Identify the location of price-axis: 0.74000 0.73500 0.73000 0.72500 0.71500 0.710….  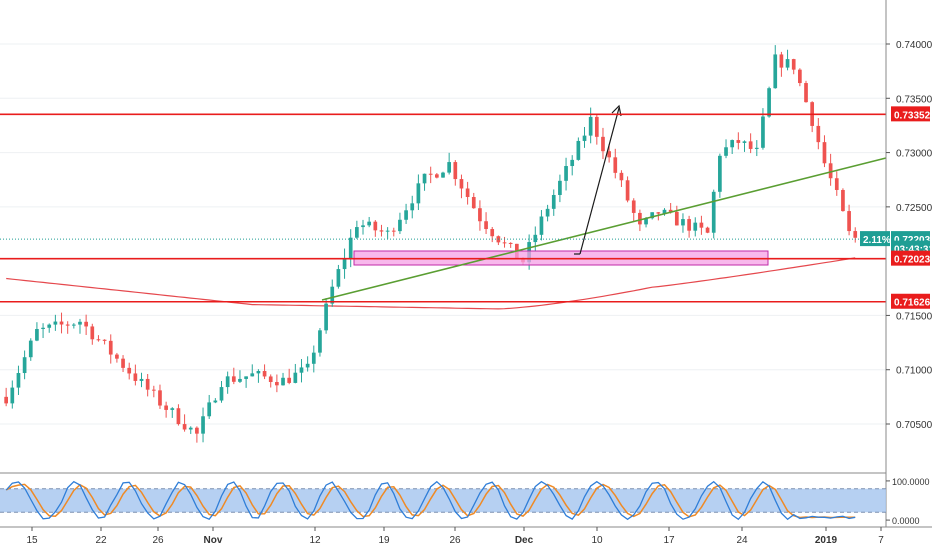
(909, 235).